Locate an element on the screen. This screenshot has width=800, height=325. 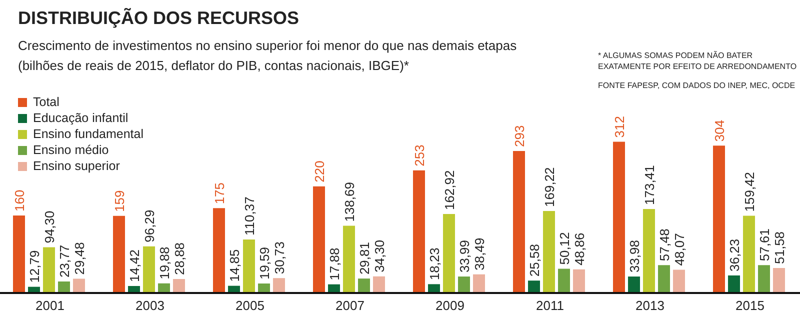
data-label: 33,98 is located at coordinates (634, 256).